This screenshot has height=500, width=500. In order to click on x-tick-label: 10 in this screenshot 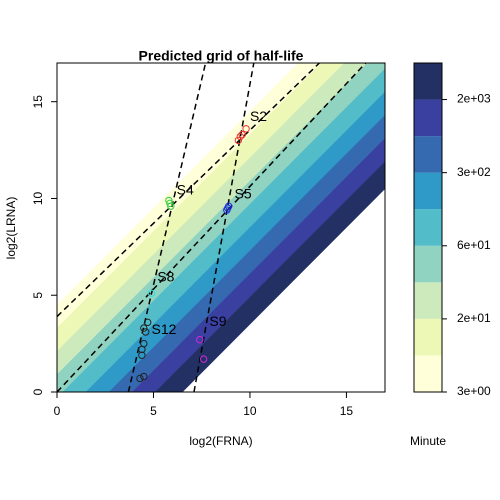, I will do `click(250, 411)`.